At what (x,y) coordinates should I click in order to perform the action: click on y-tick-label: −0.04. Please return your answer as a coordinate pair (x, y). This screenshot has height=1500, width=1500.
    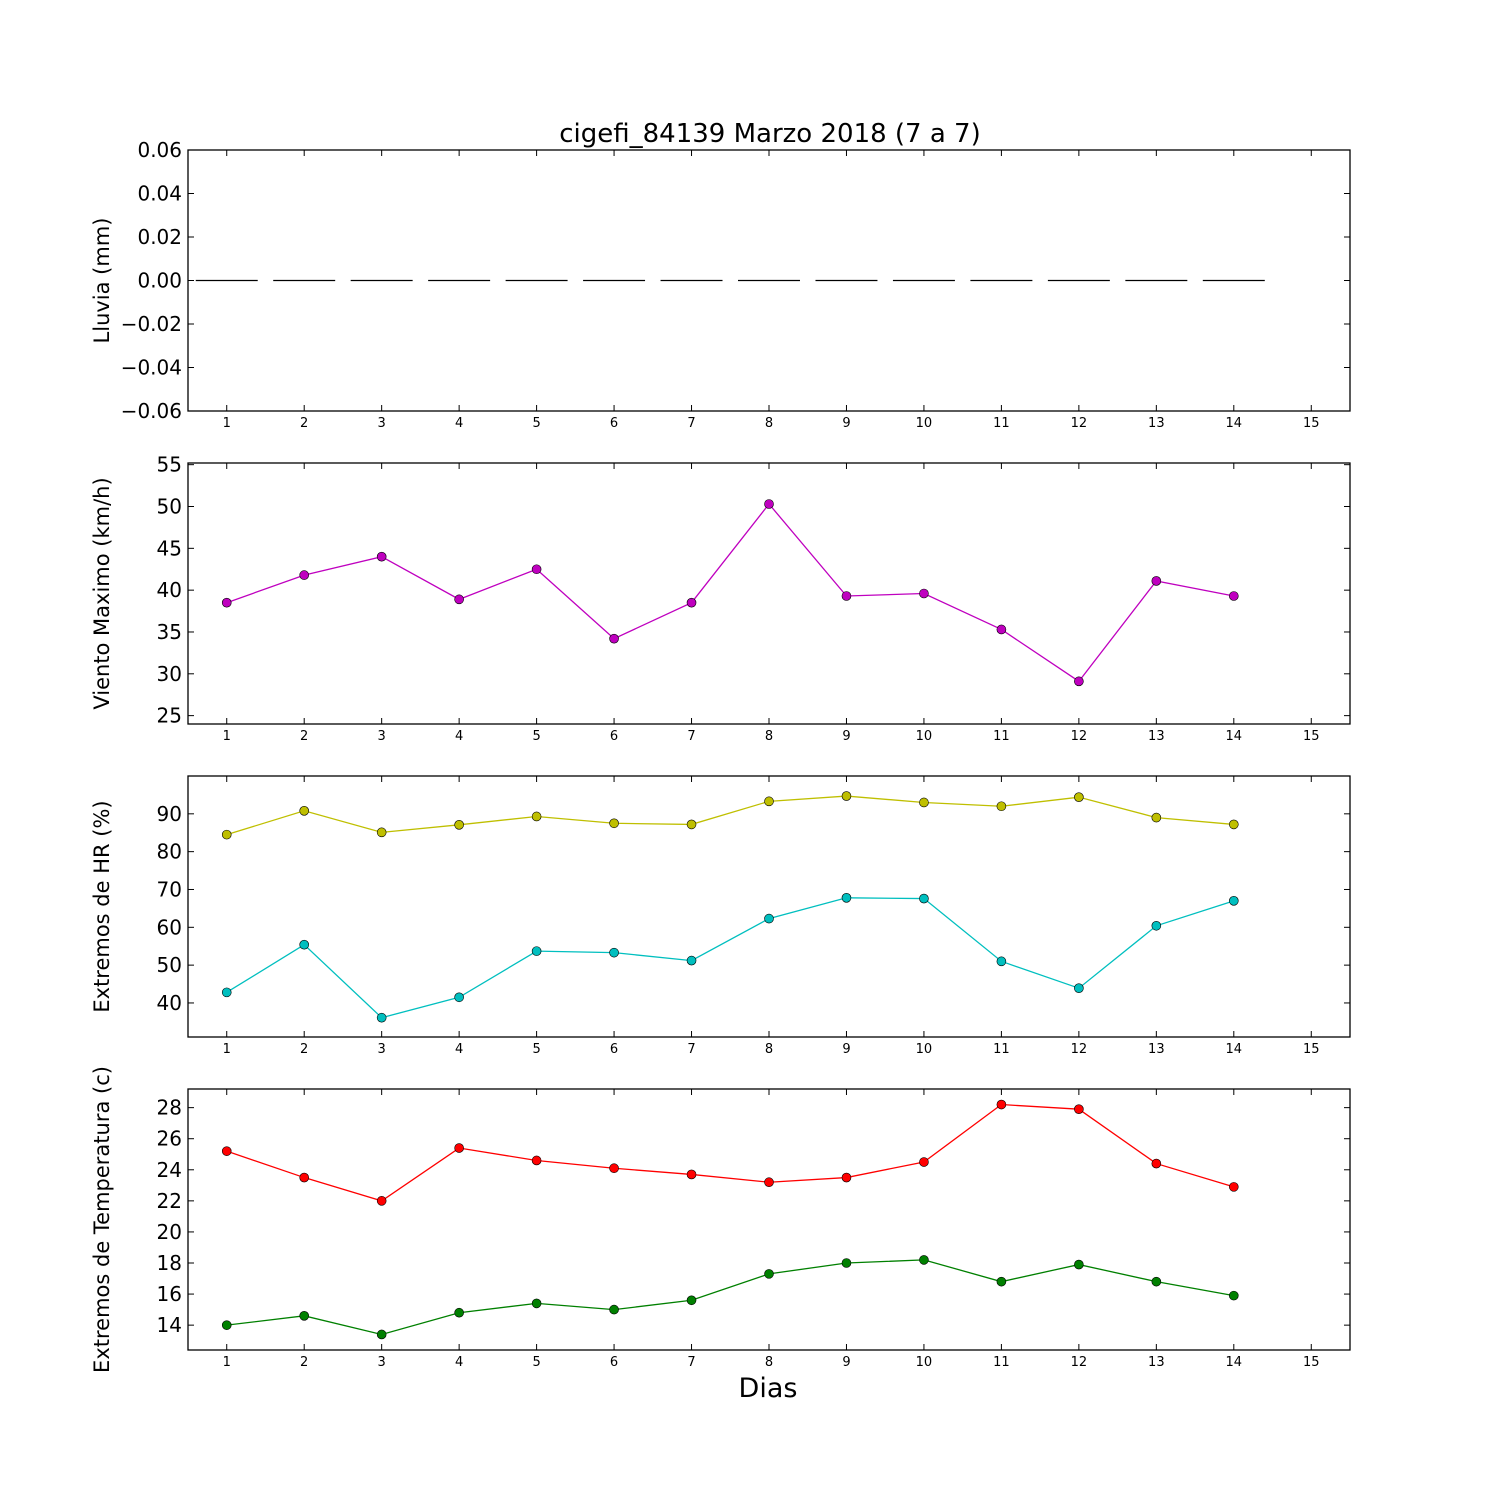
    Looking at the image, I should click on (151, 368).